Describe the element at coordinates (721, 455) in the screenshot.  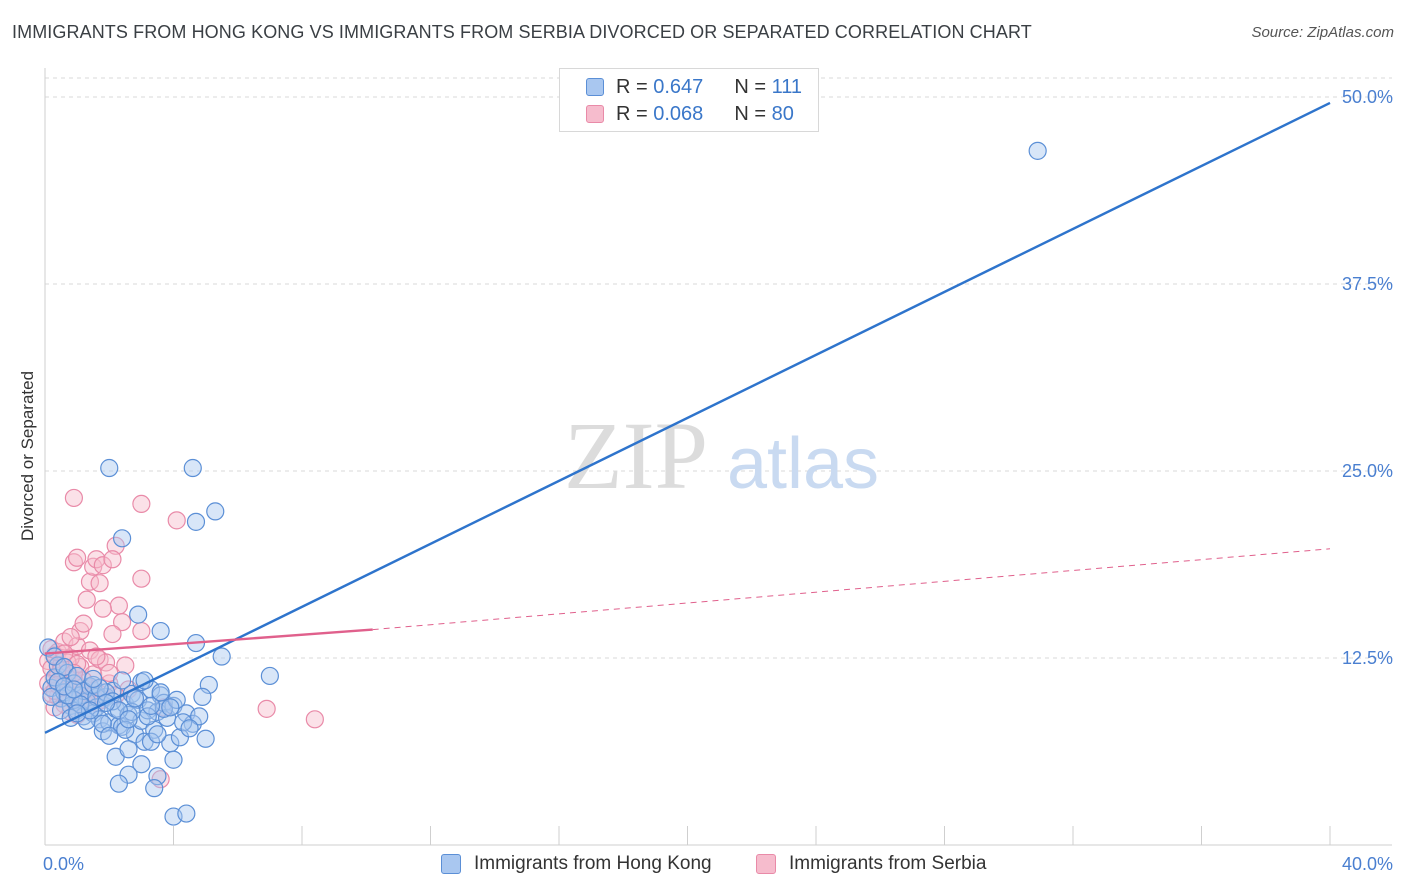
I see `watermark: ZIP atlas` at that location.